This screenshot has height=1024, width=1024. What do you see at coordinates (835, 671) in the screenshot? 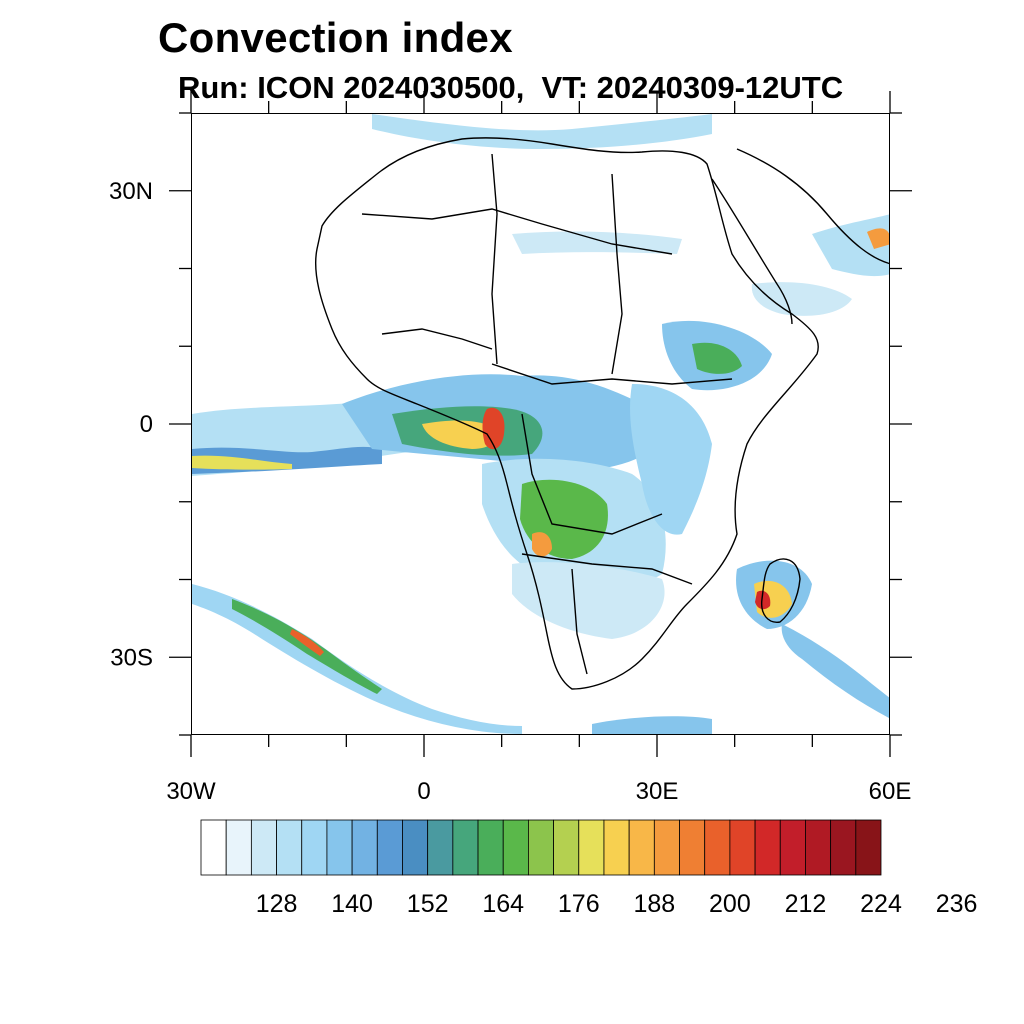
I see `field-indian-band` at bounding box center [835, 671].